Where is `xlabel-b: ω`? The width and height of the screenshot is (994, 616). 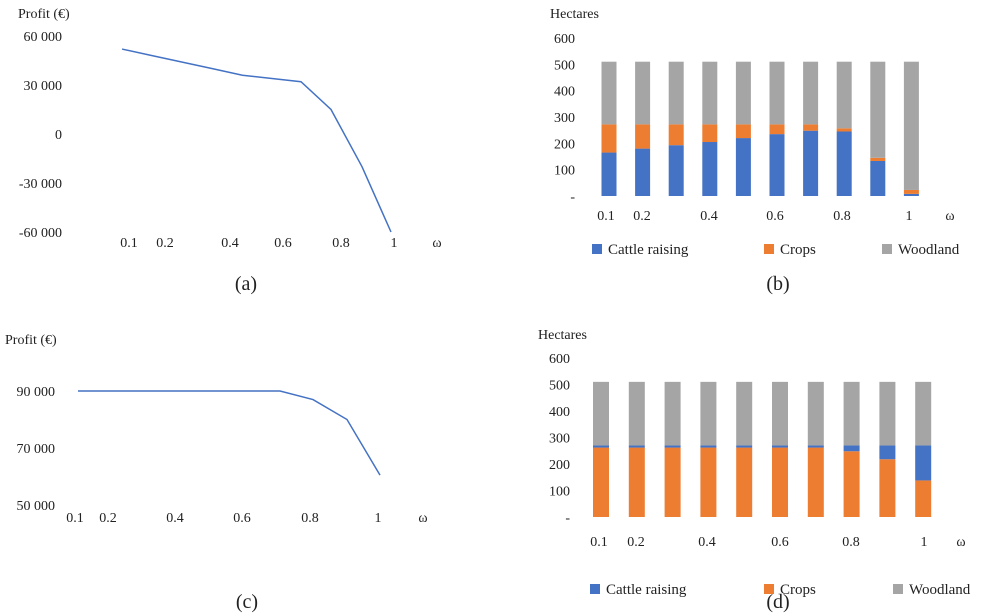
xlabel-b: ω is located at coordinates (949, 216).